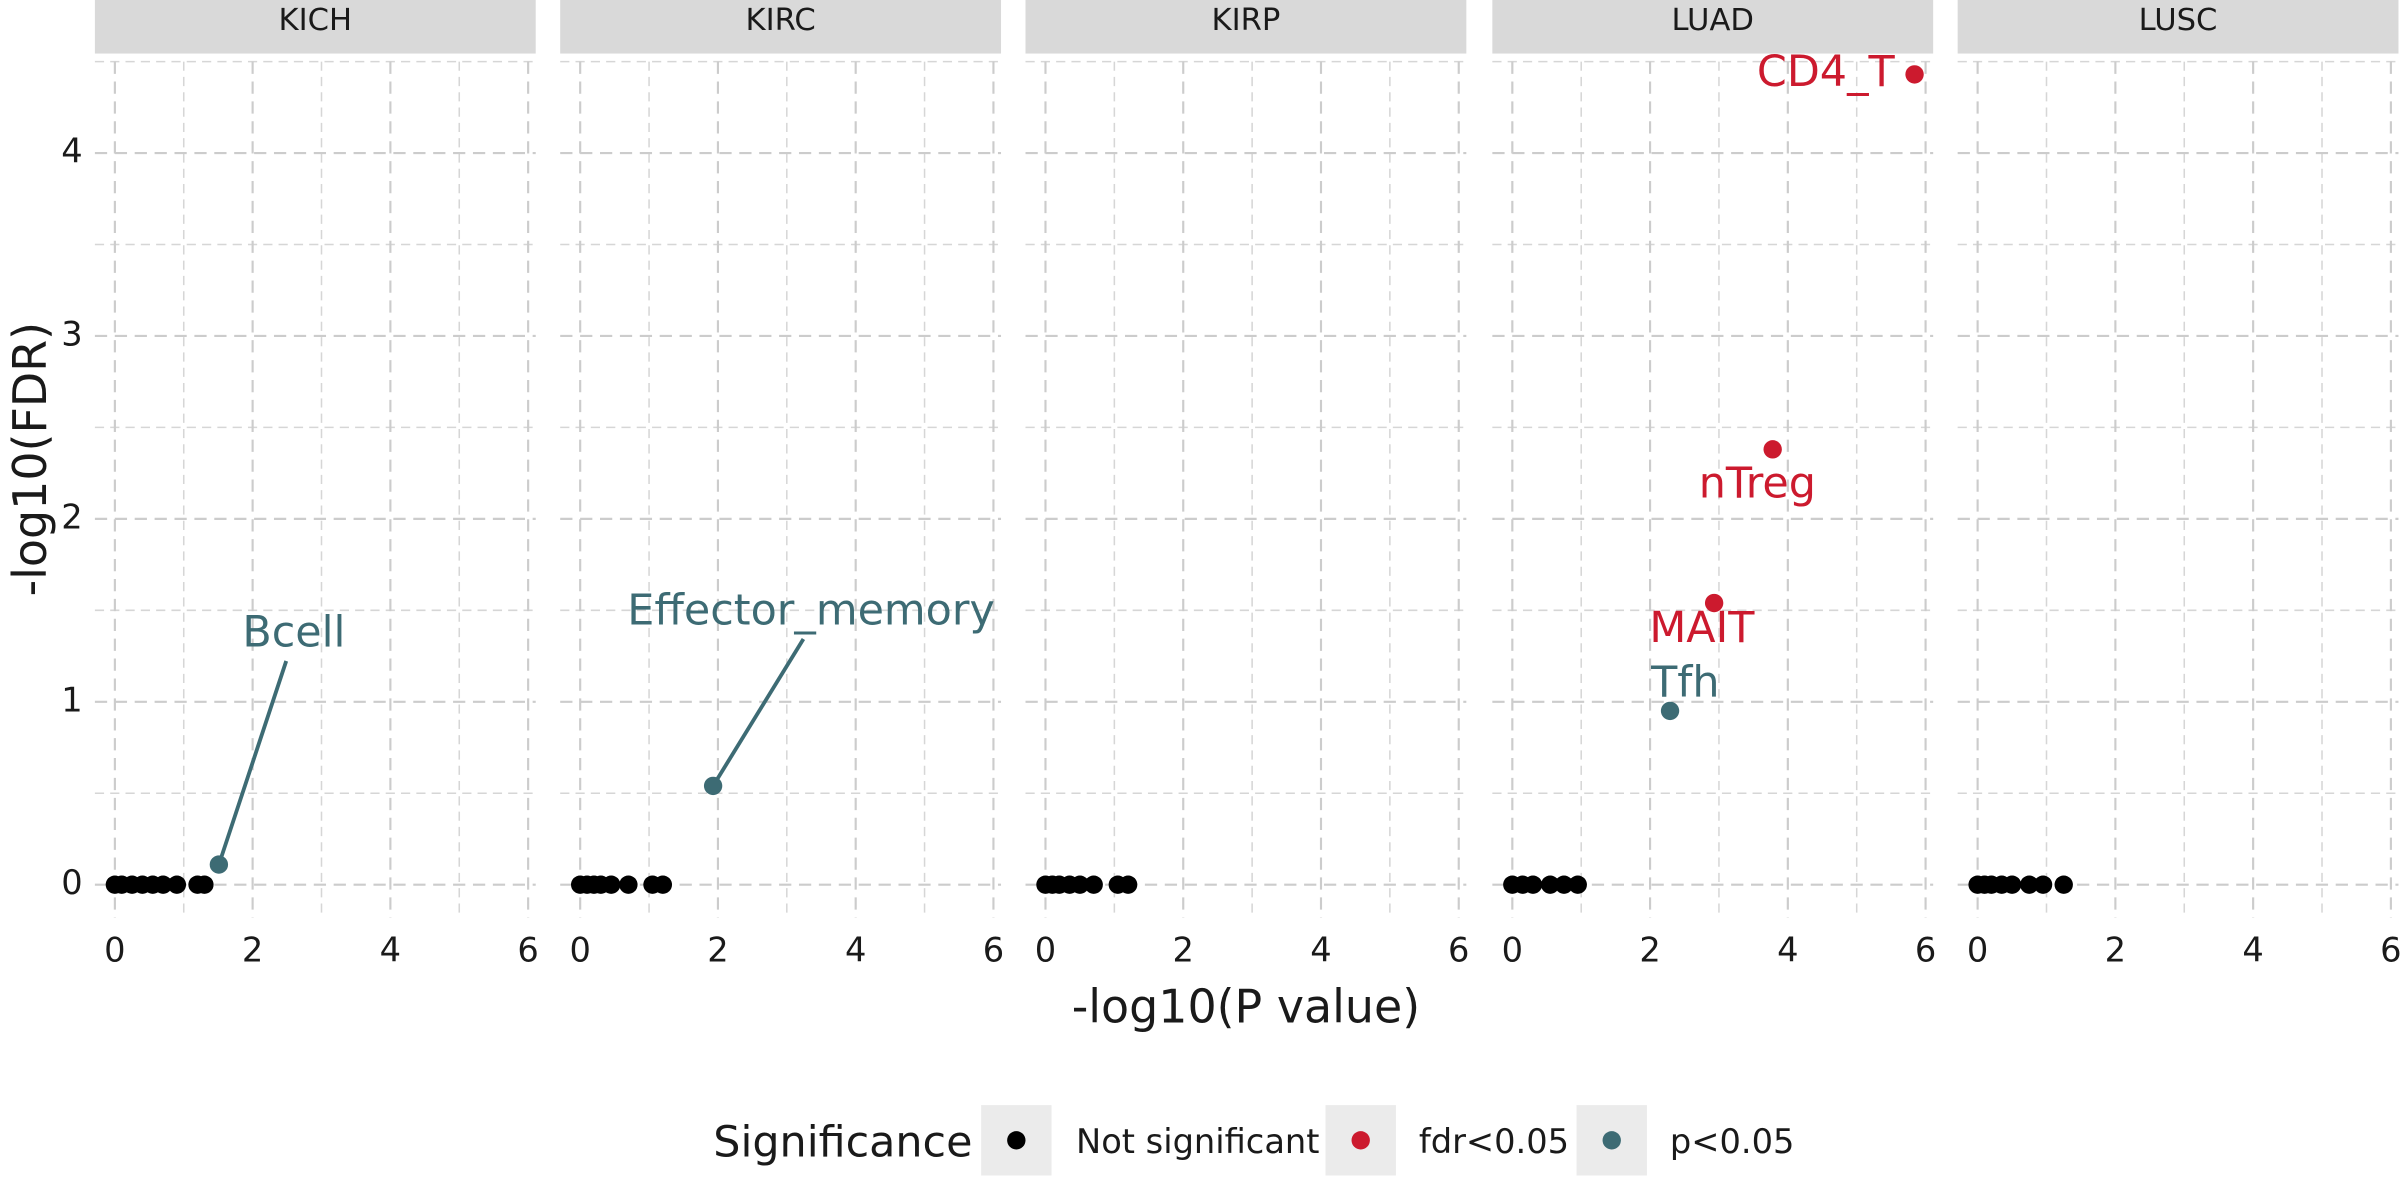  I want to click on y-tick-label: 4, so click(71, 151).